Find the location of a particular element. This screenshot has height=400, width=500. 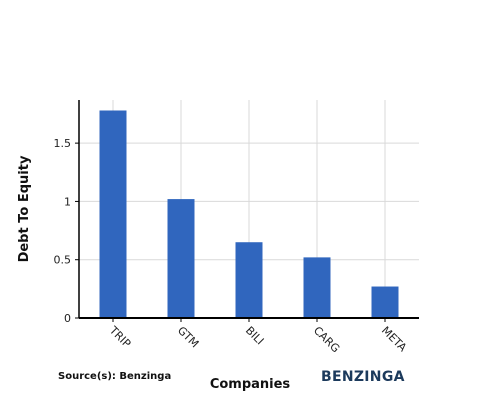

y-tick-label: 1.5 is located at coordinates (63, 143).